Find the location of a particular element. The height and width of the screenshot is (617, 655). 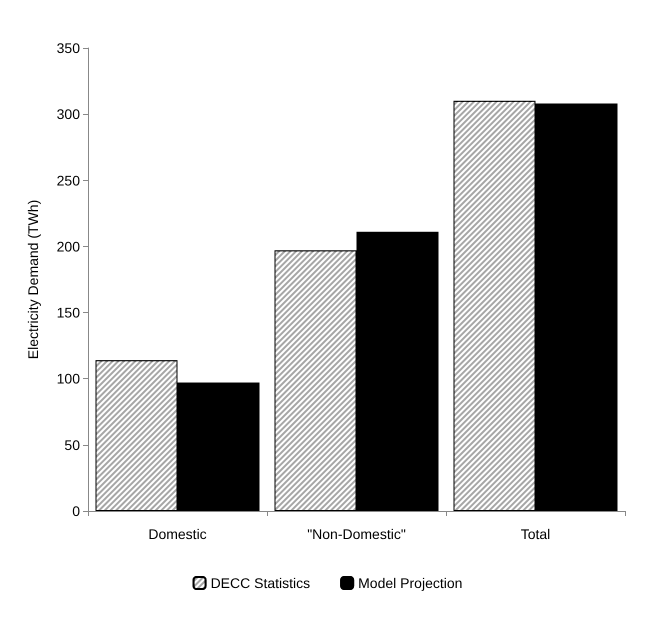

y-tick-label: 0 is located at coordinates (76, 511).